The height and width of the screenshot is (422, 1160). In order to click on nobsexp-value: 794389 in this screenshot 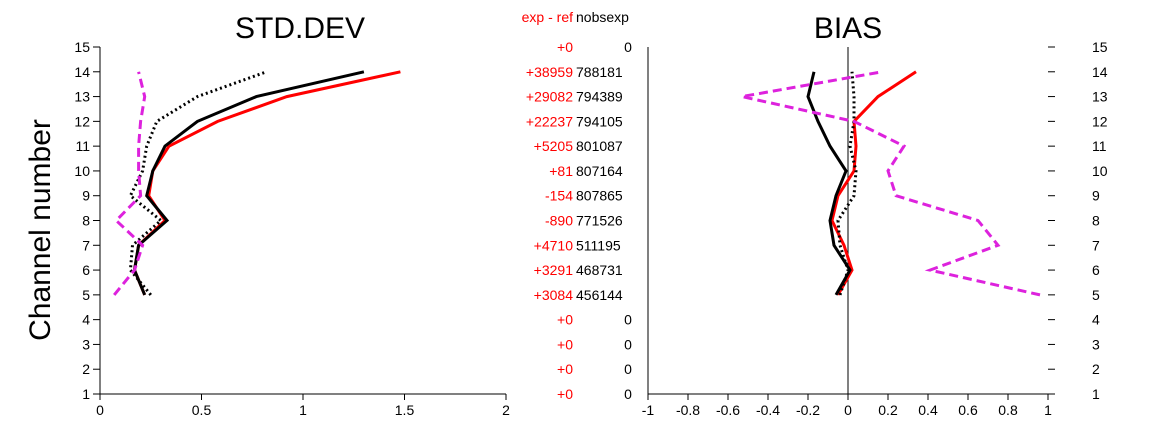, I will do `click(599, 97)`.